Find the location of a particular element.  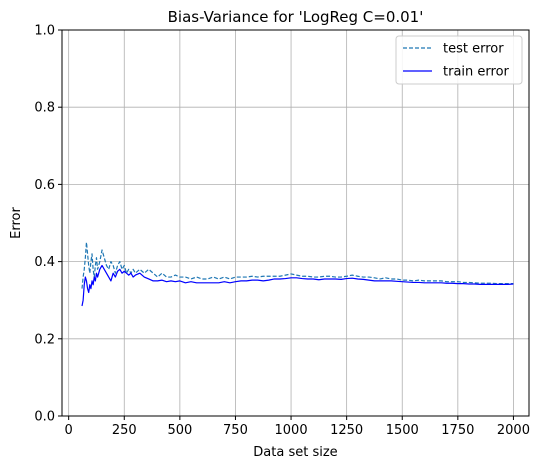

plot-series is located at coordinates (297, 274).